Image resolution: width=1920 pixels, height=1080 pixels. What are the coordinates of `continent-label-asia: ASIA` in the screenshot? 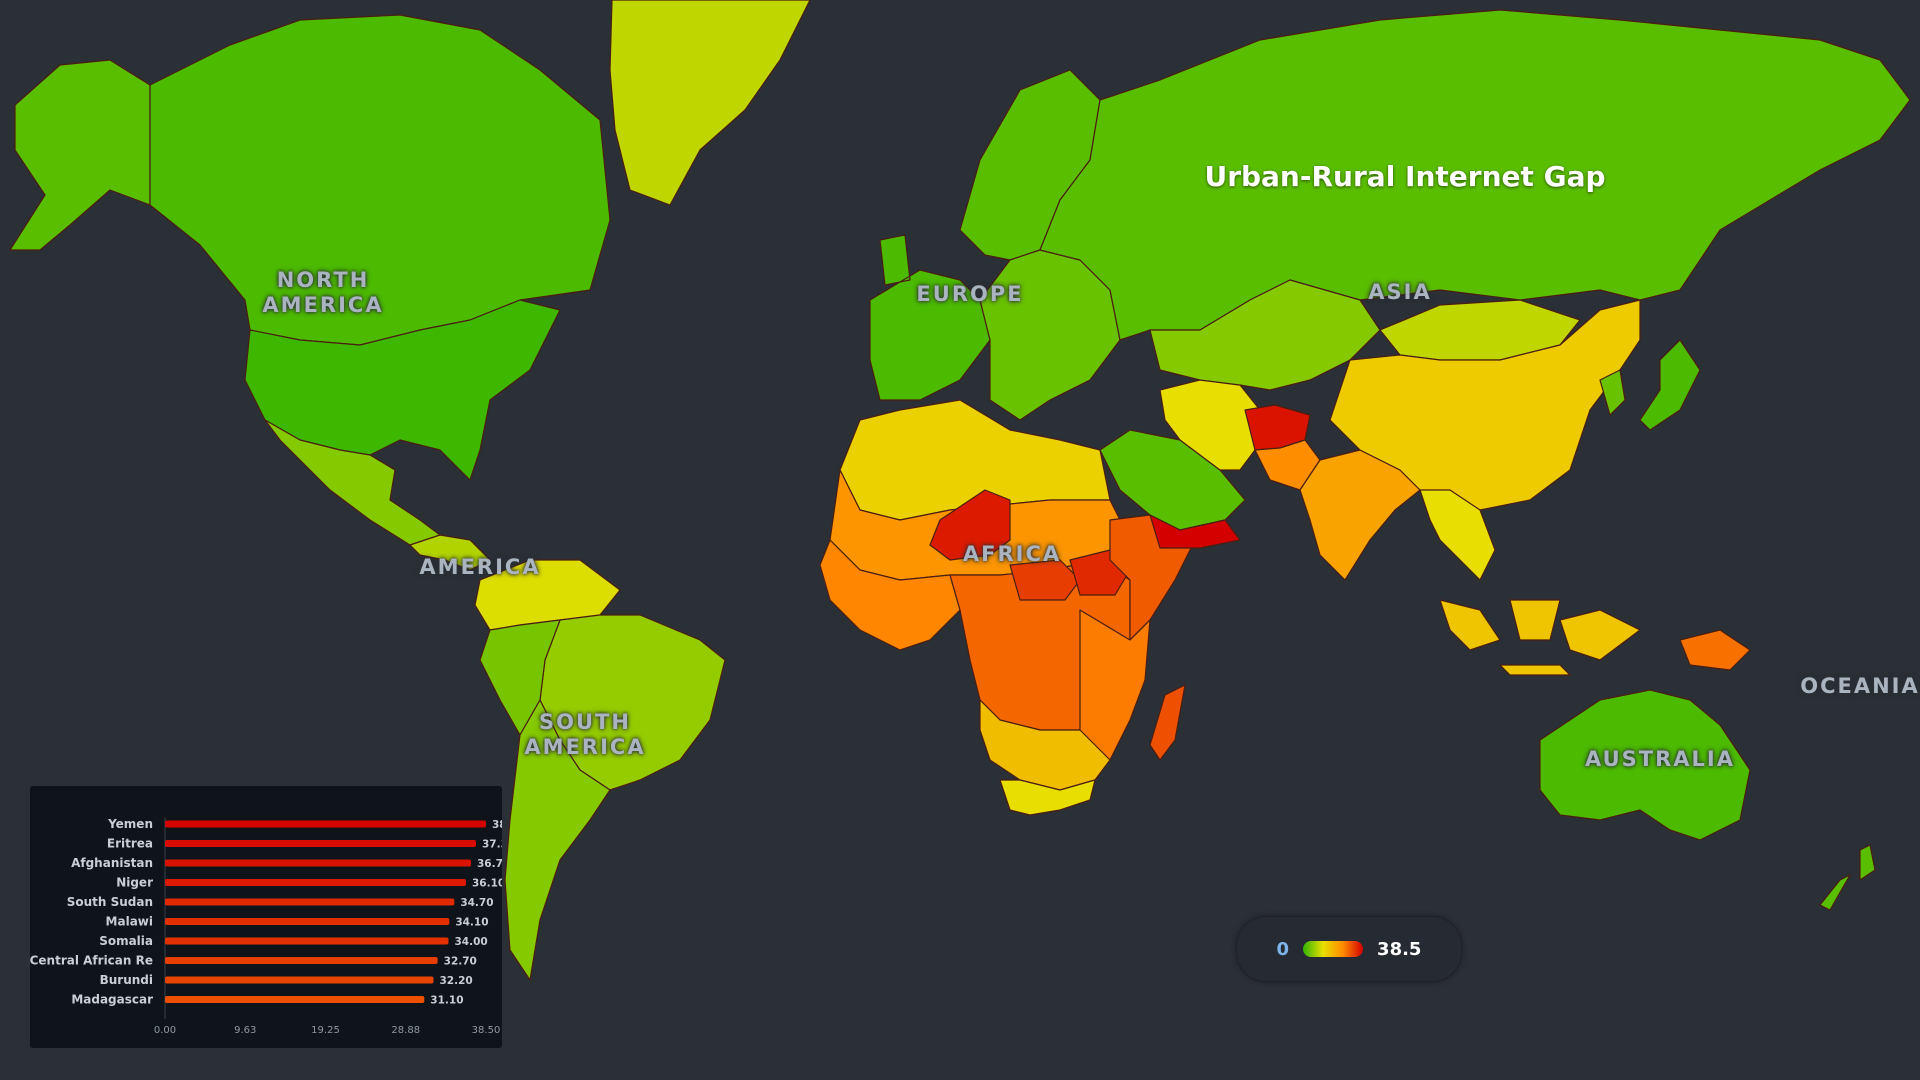 It's located at (1400, 292).